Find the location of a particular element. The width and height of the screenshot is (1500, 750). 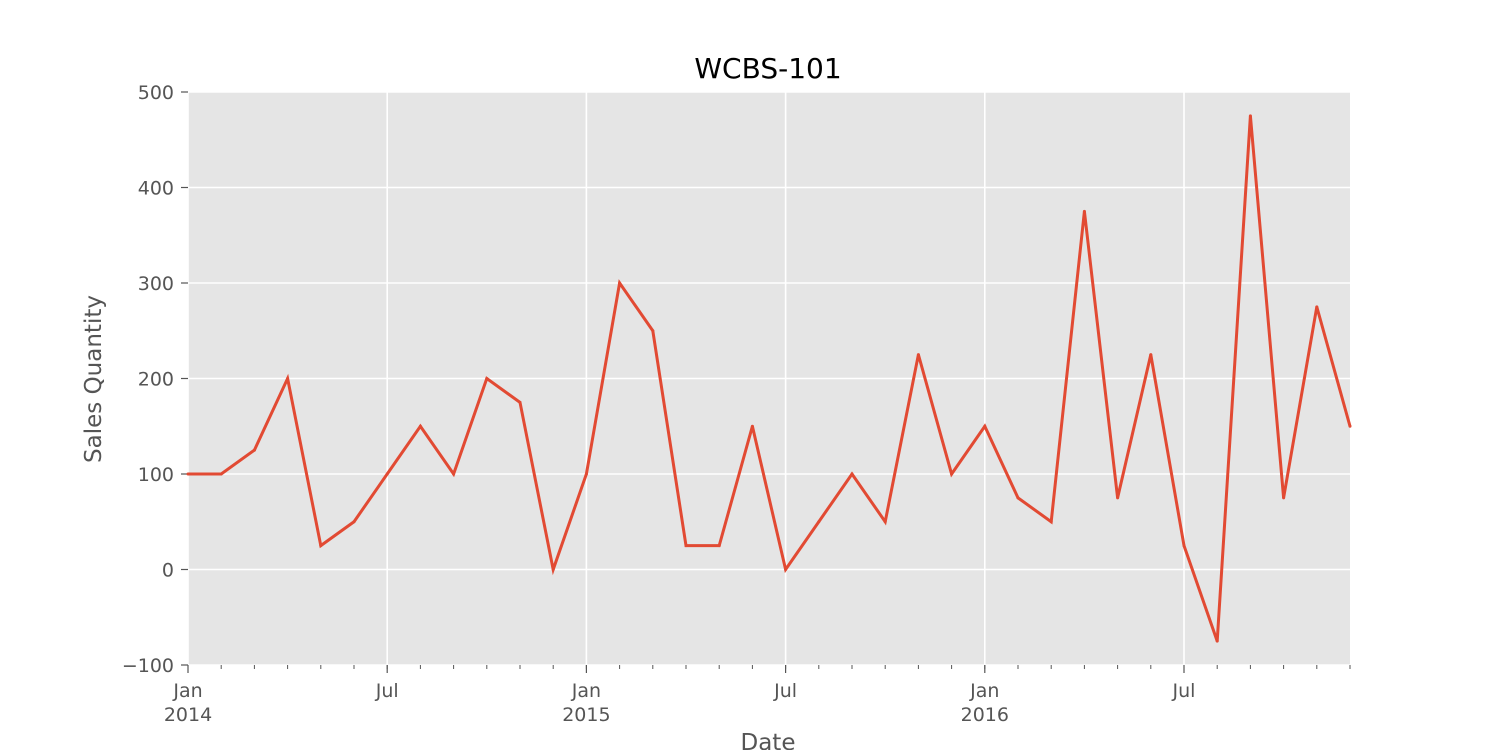

chart-title: WCBS-101 is located at coordinates (767, 68).